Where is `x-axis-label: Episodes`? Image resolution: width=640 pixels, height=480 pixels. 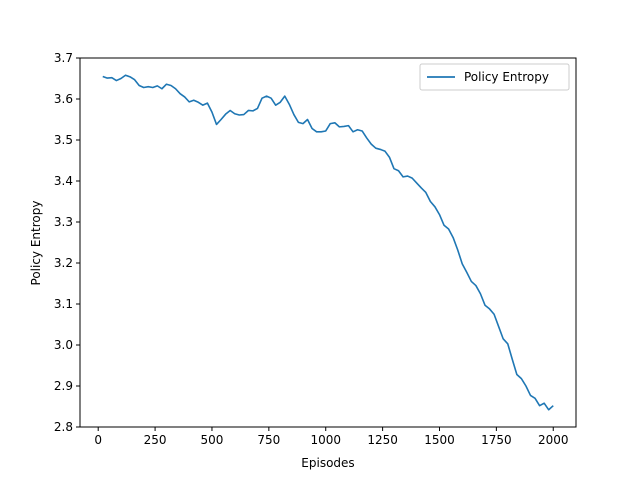
x-axis-label: Episodes is located at coordinates (327, 463).